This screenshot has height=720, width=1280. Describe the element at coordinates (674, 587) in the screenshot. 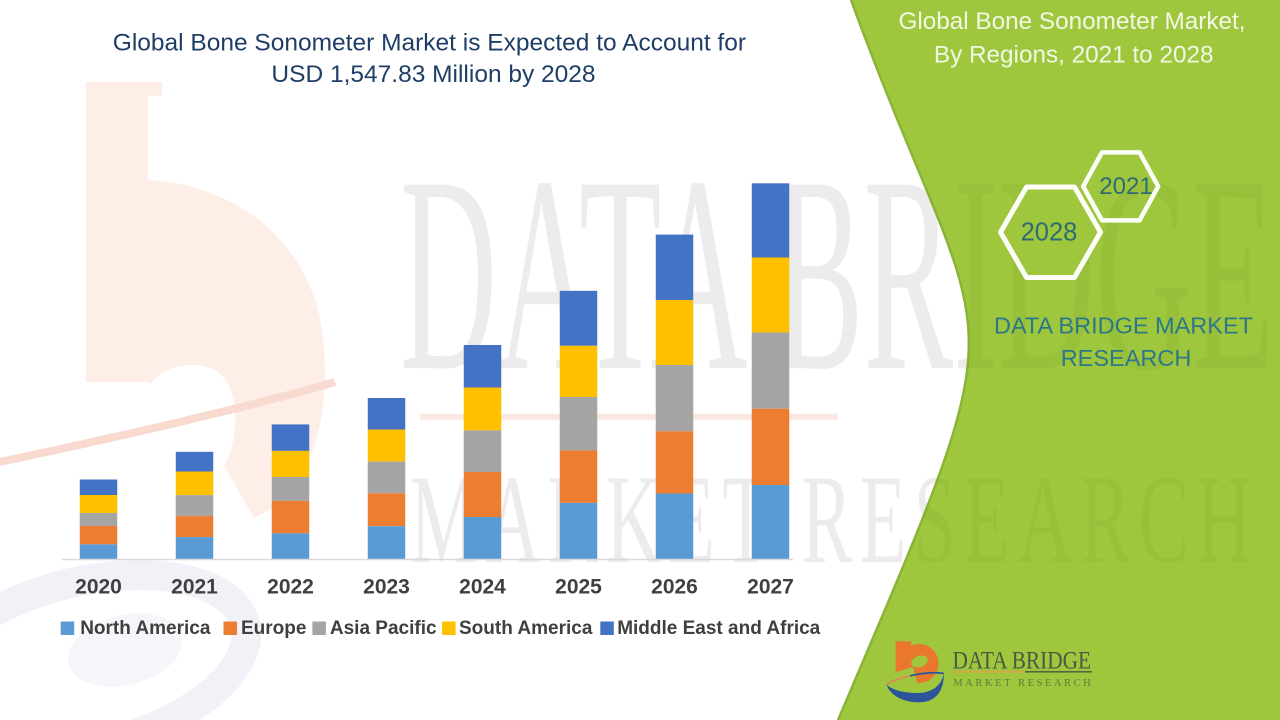

I see `svg-text: 2026` at that location.